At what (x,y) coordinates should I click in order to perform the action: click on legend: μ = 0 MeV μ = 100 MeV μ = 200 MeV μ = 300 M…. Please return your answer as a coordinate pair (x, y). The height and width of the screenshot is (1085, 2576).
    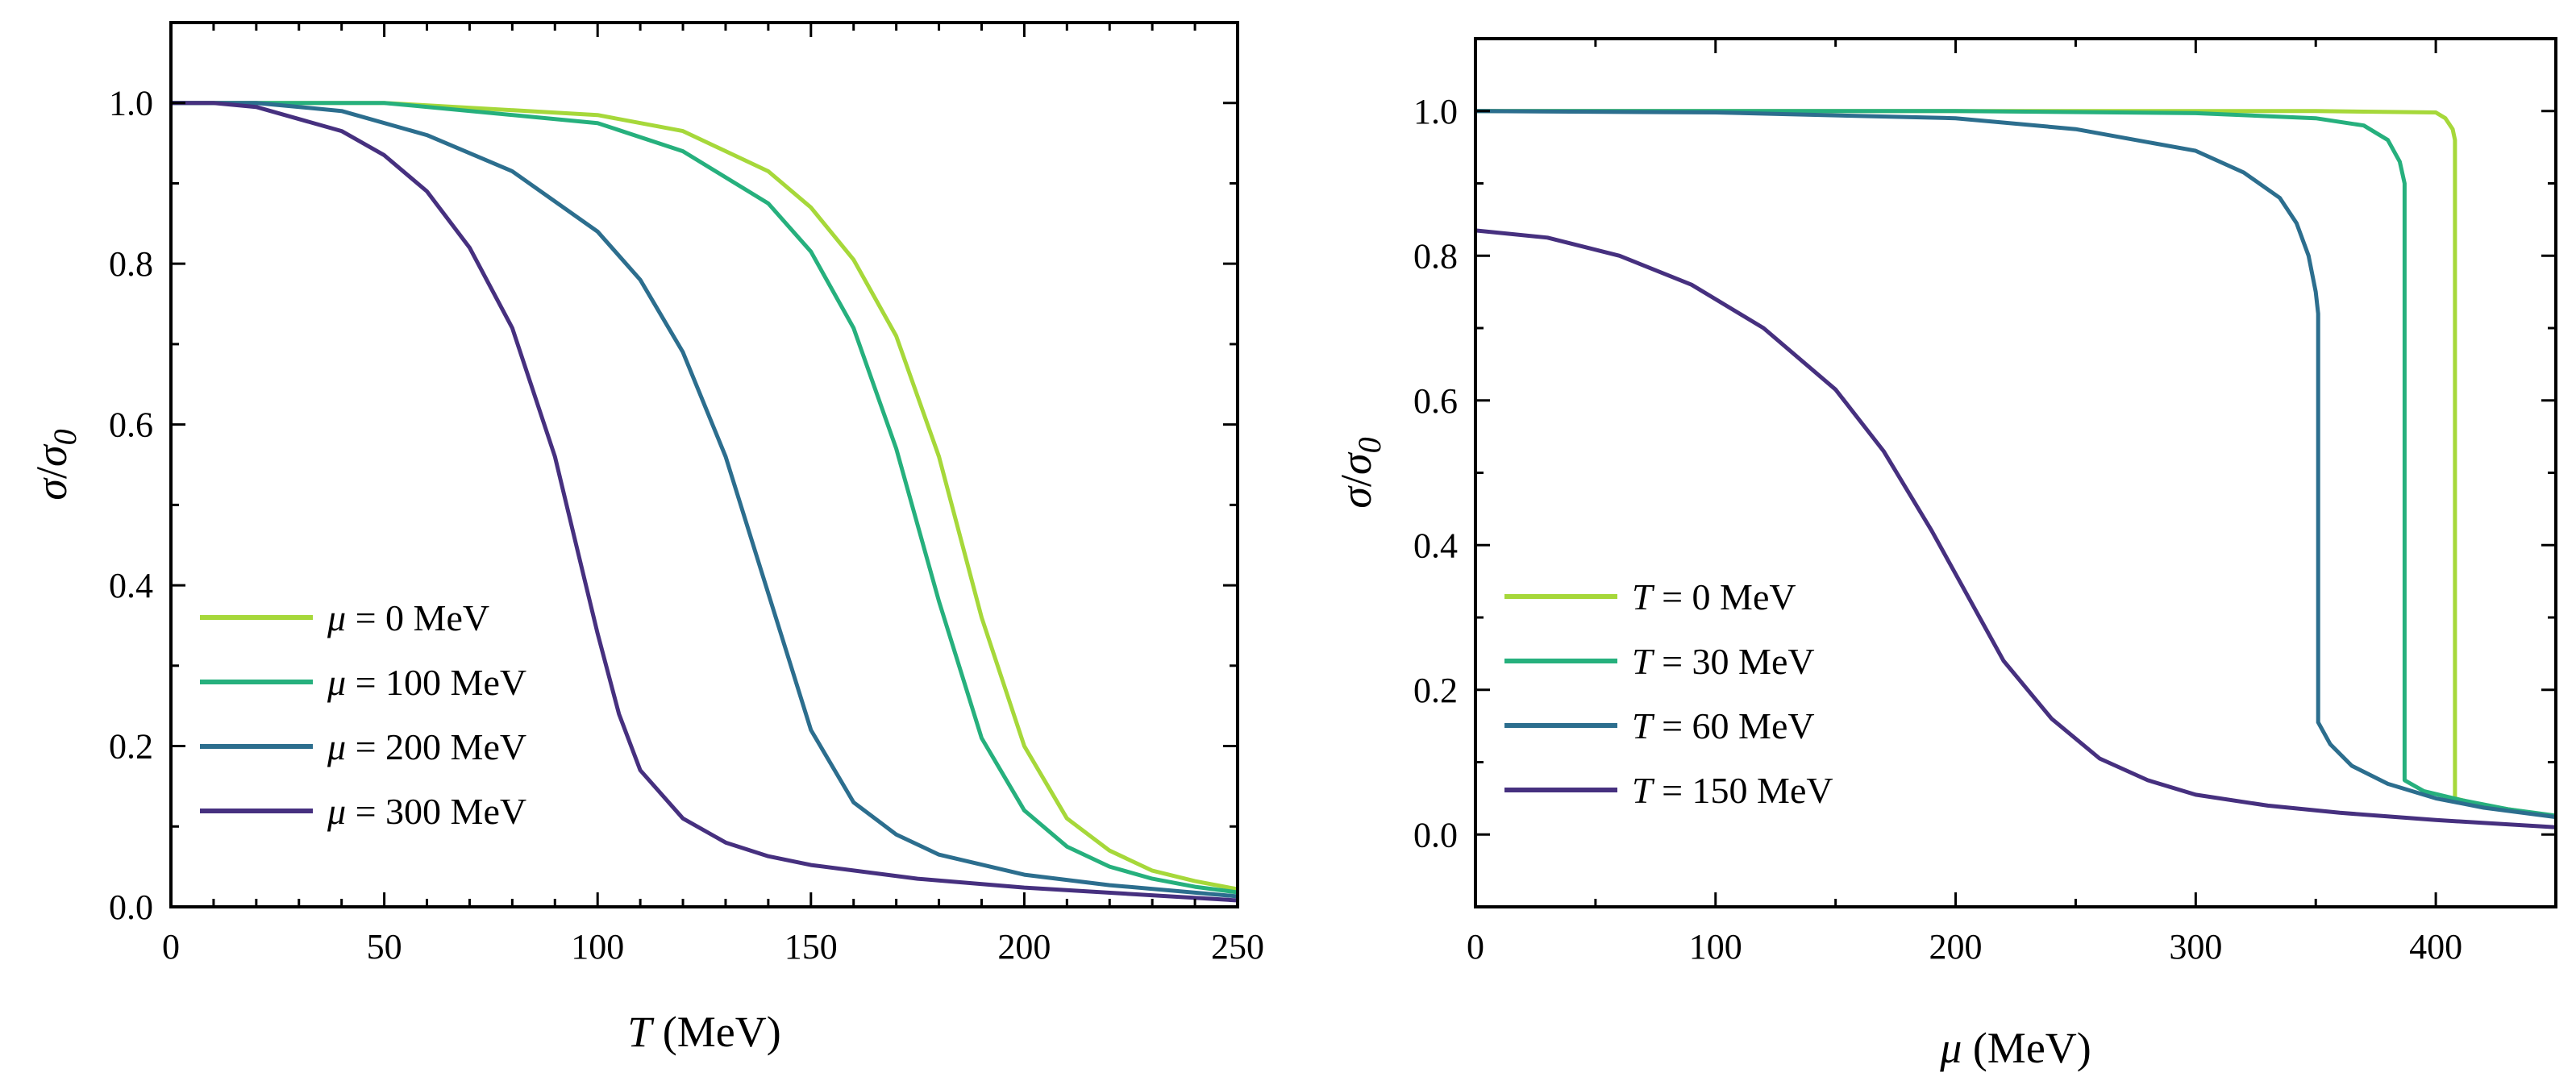
    Looking at the image, I should click on (363, 715).